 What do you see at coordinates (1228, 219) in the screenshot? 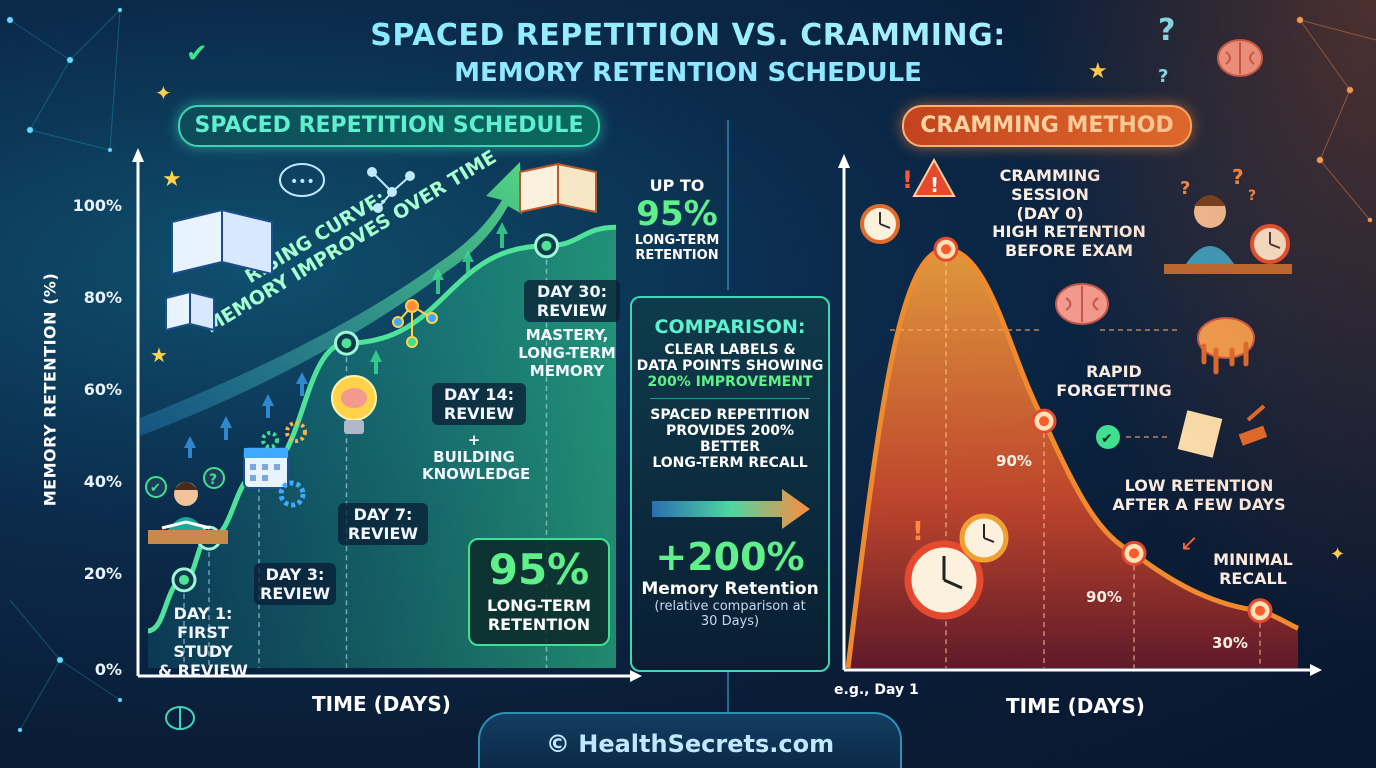
I see `stressed-student-icon: ? ? ?` at bounding box center [1228, 219].